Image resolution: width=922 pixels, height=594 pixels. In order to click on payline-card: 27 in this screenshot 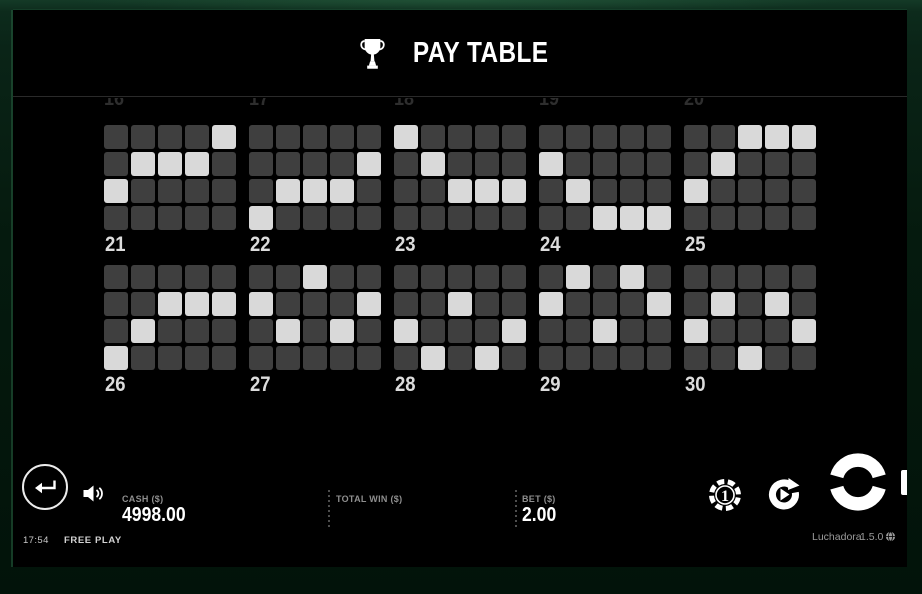, I will do `click(315, 330)`.